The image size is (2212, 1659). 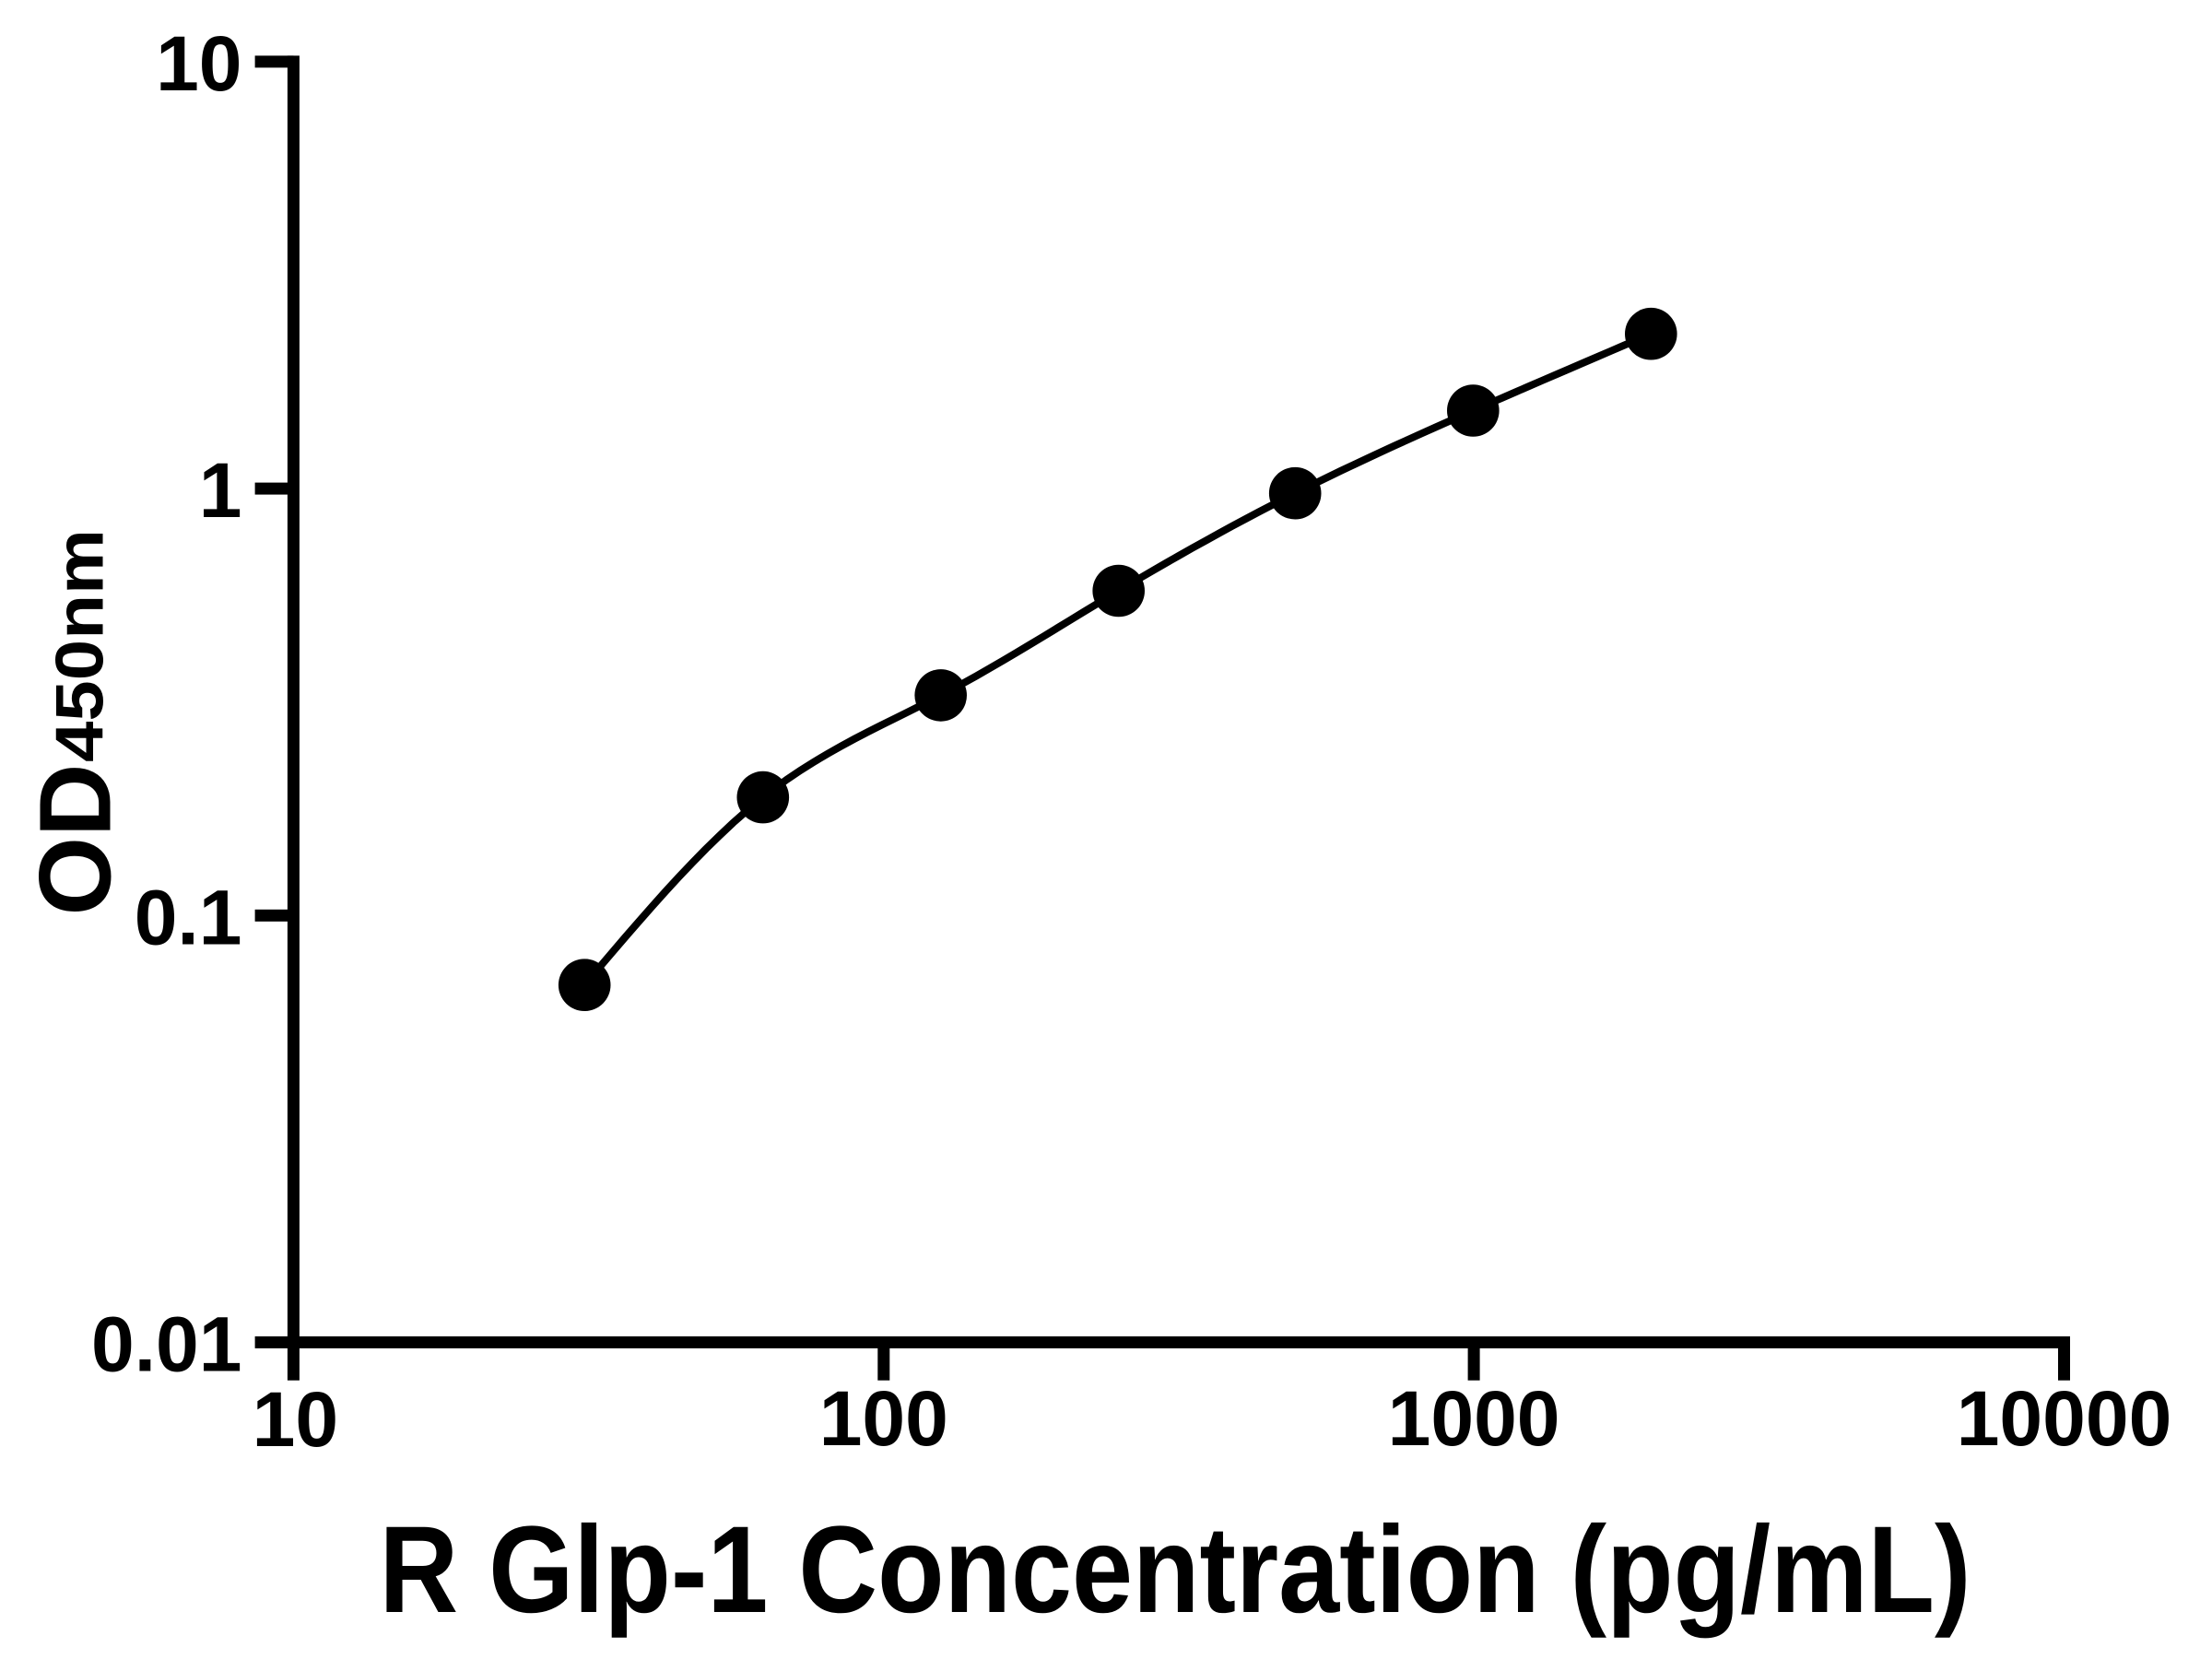 What do you see at coordinates (220, 490) in the screenshot?
I see `svg-text: 1` at bounding box center [220, 490].